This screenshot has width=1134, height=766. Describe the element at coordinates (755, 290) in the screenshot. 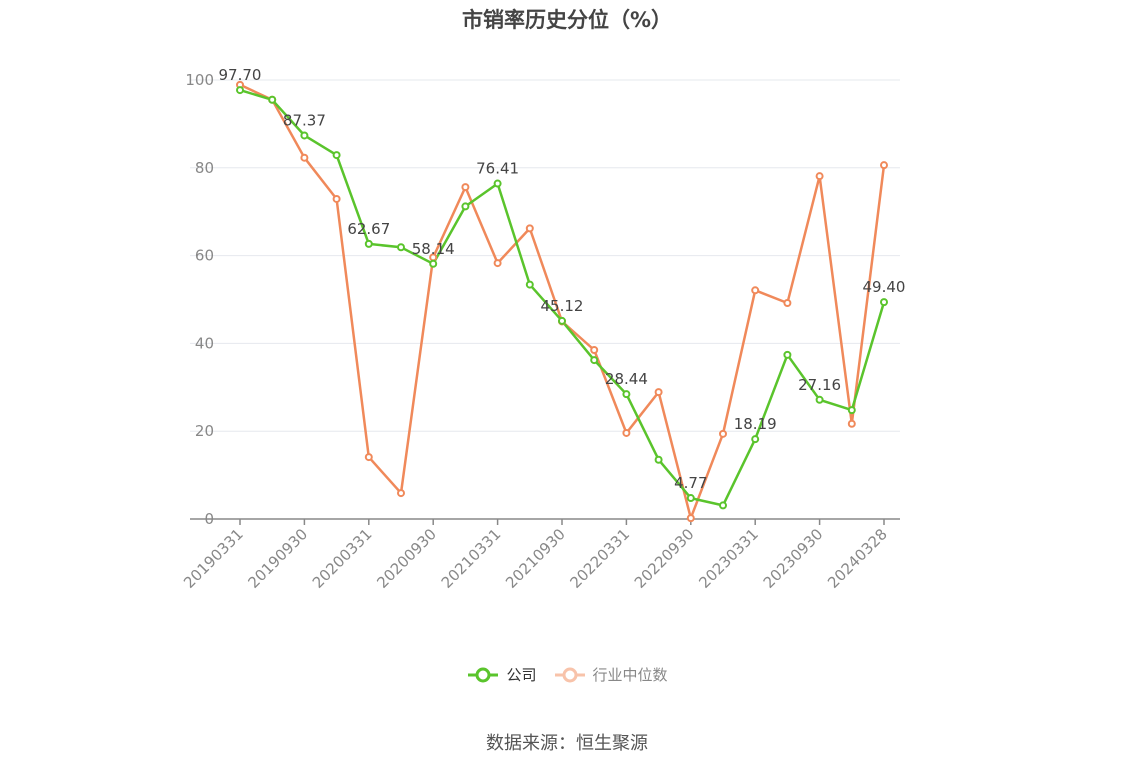

I see `point-行业中位数-20230331` at that location.